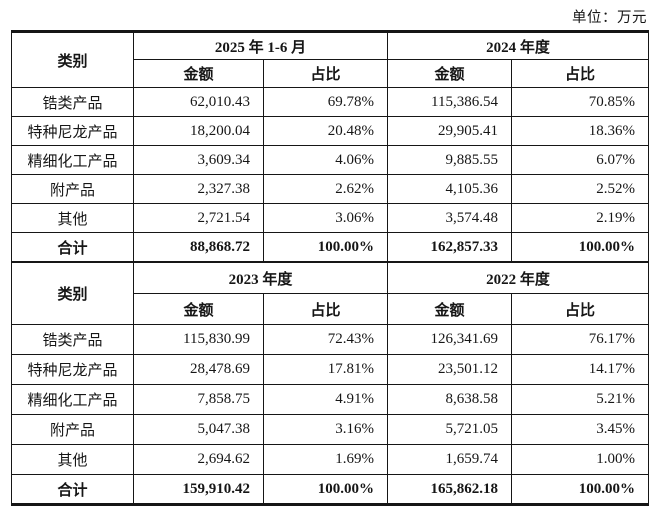 This screenshot has width=660, height=512. What do you see at coordinates (198, 160) in the screenshot?
I see `amount-cell: 3,609.34` at bounding box center [198, 160].